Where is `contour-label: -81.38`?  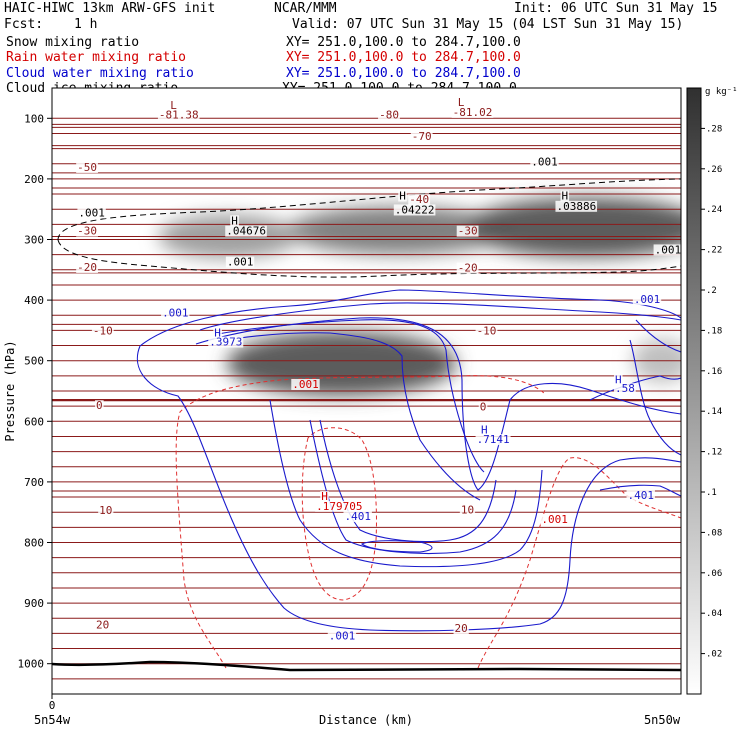
contour-label: -81.38 is located at coordinates (179, 114).